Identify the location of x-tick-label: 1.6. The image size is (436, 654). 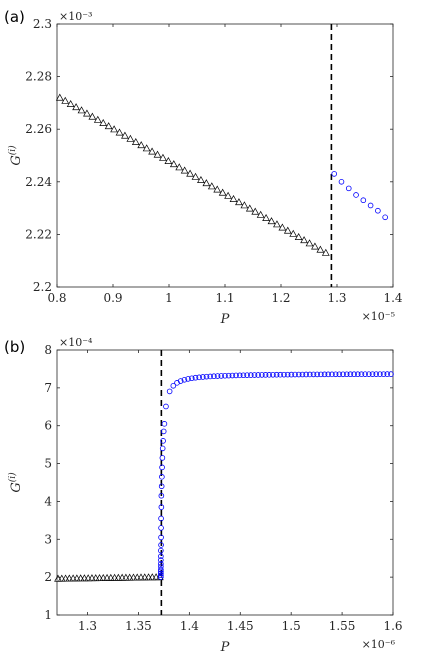
(392, 626).